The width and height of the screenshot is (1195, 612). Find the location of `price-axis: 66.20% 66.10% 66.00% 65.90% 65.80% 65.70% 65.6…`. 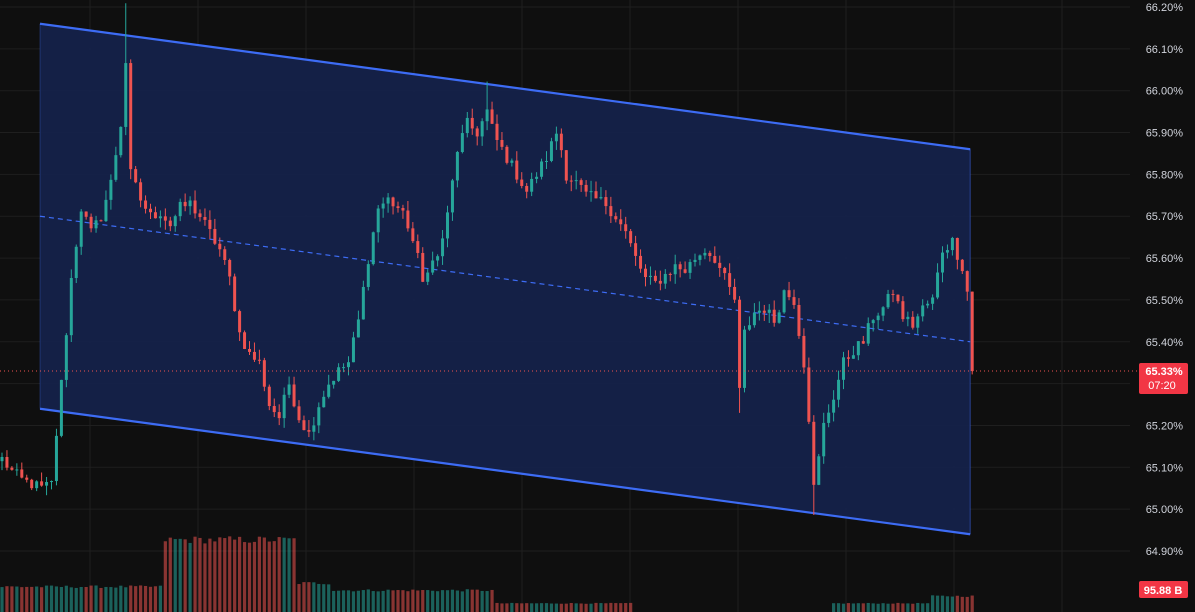

price-axis: 66.20% 66.10% 66.00% 65.90% 65.80% 65.70% 65.6… is located at coordinates (1165, 280).